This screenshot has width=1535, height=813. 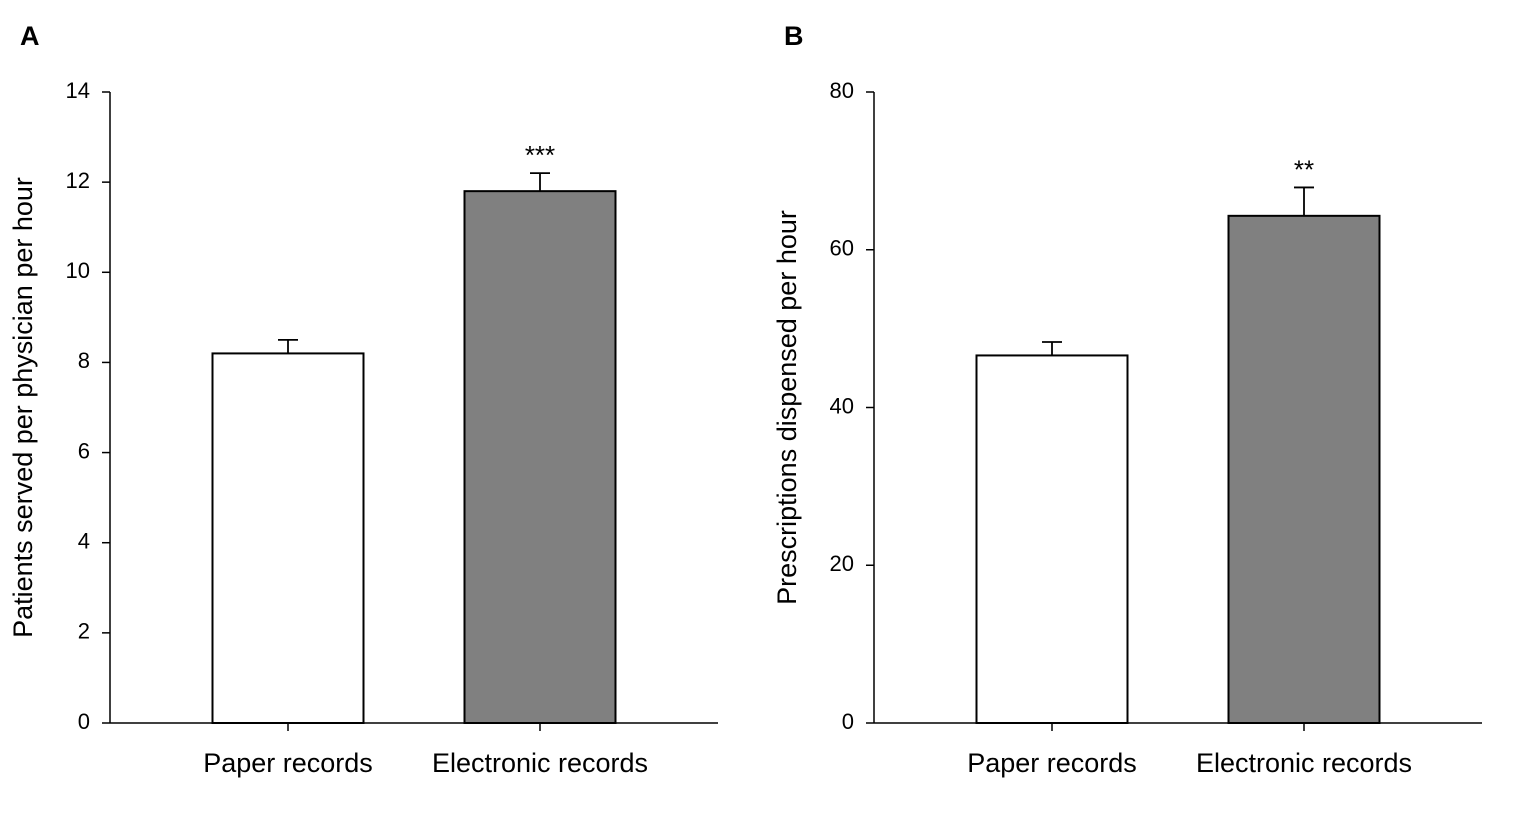 What do you see at coordinates (23, 407) in the screenshot?
I see `y-axis-label: Patients served per physician per hour` at bounding box center [23, 407].